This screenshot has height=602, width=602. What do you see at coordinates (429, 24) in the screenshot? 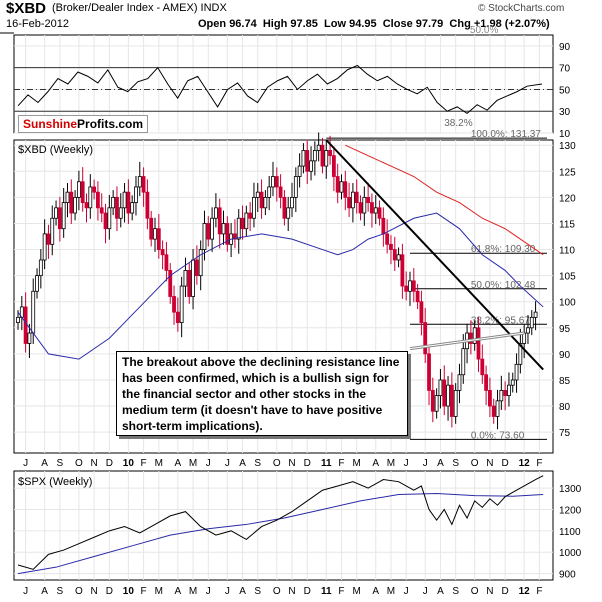
I see `close-value: 97.79` at bounding box center [429, 24].